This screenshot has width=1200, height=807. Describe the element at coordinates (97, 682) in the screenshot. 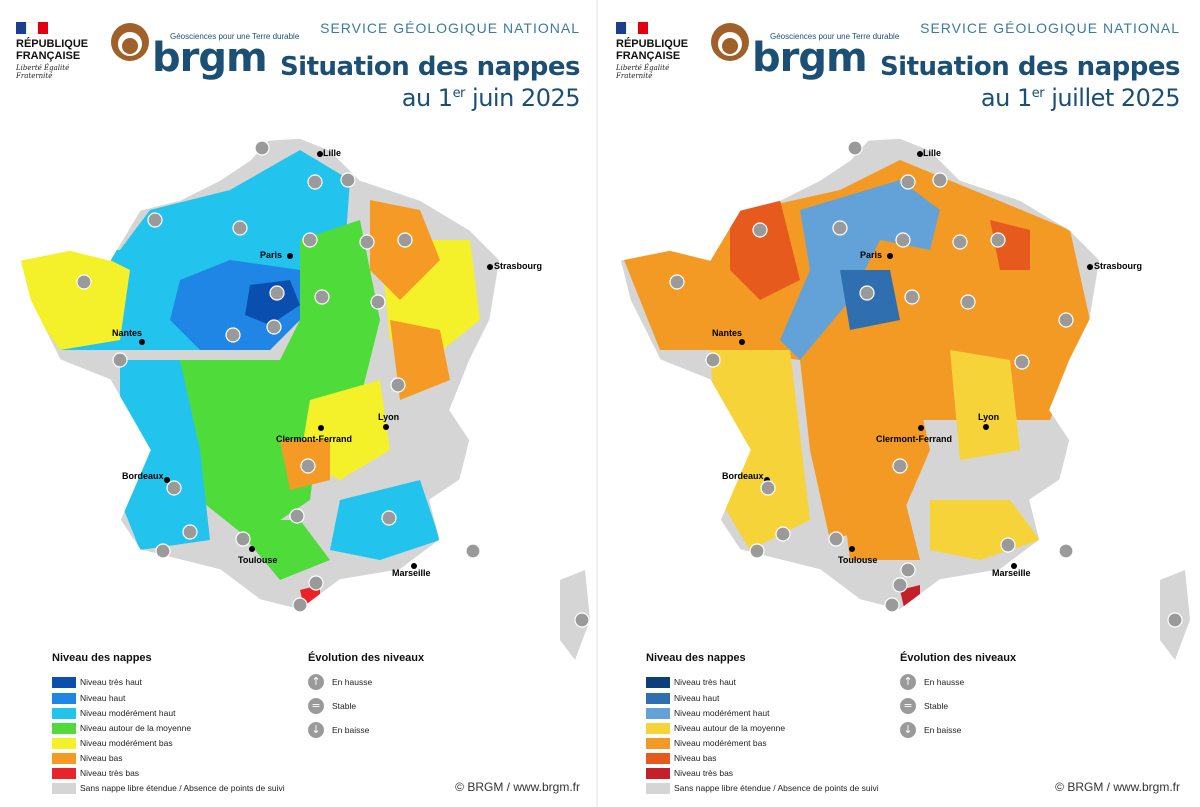

I see `legend-row: Niveau très haut` at that location.